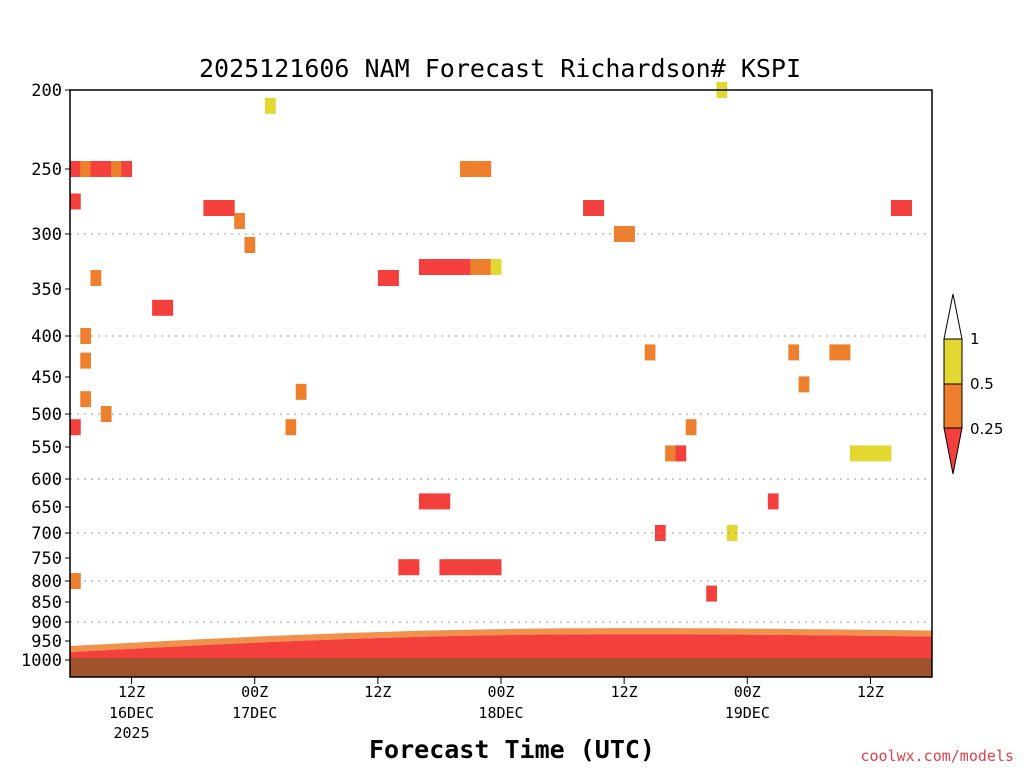  Describe the element at coordinates (132, 733) in the screenshot. I see `x-tick-year: 2025` at that location.